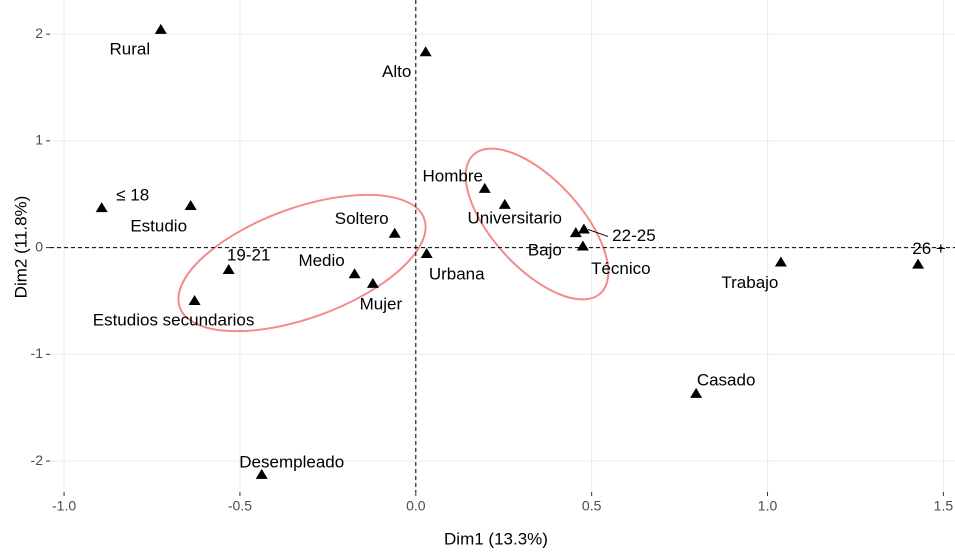  Describe the element at coordinates (726, 379) in the screenshot. I see `point-label: Casado` at that location.